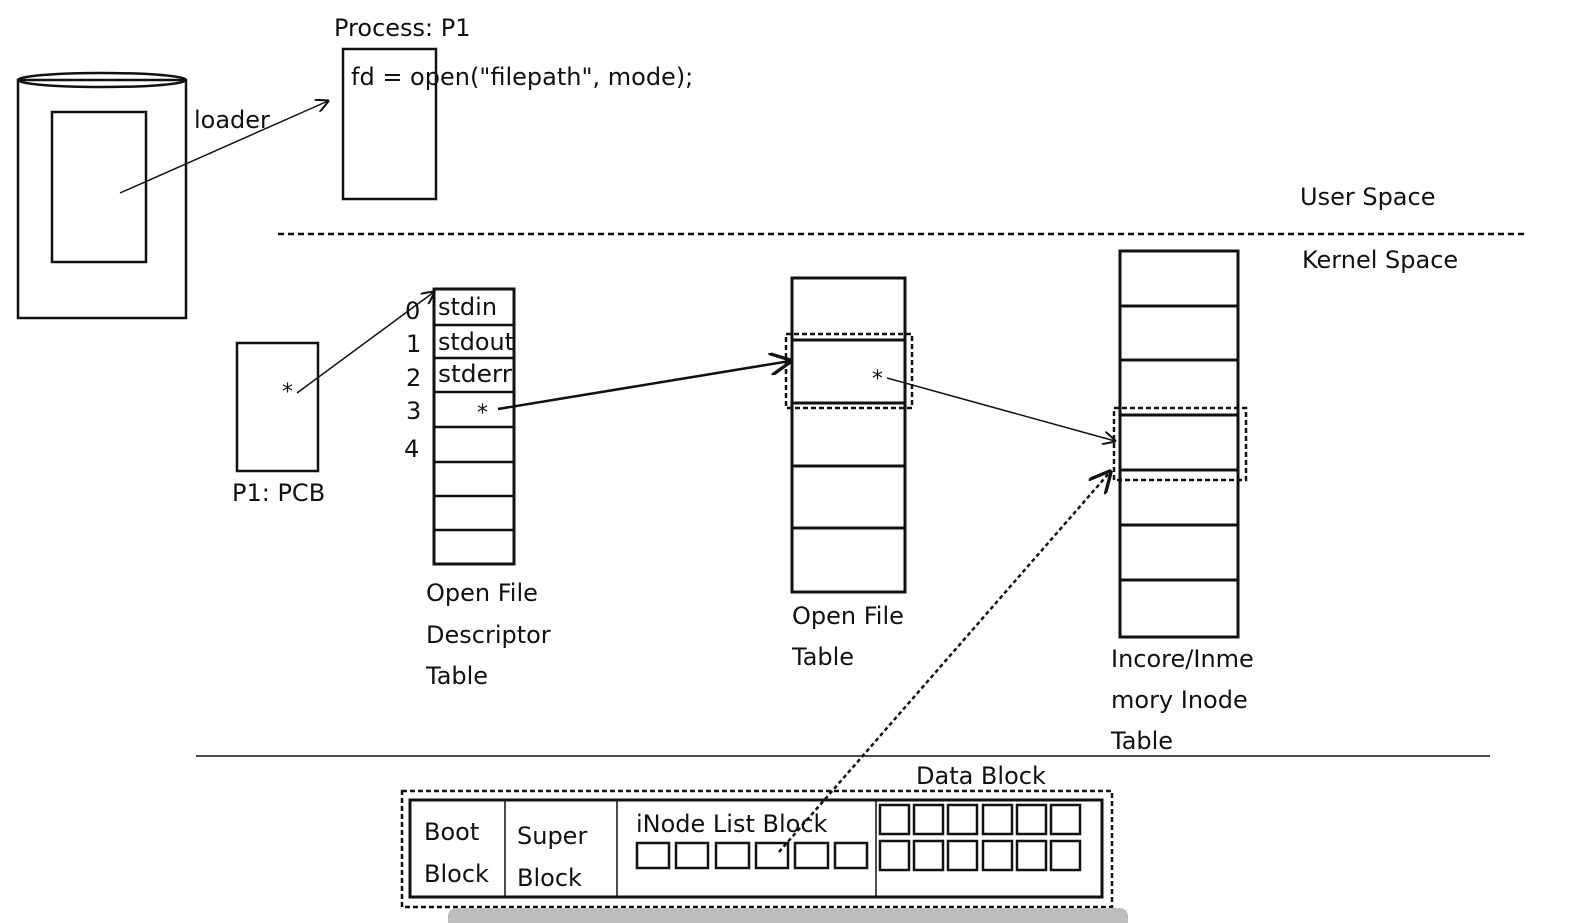 Image resolution: width=1581 pixels, height=923 pixels. I want to click on oft-caption-line1: Open File, so click(848, 616).